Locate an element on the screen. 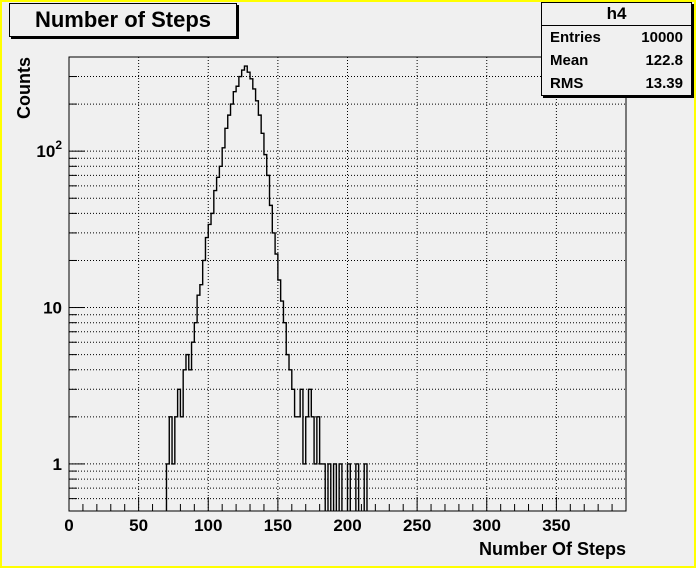 The height and width of the screenshot is (568, 696). stats-value: 10000 is located at coordinates (662, 37).